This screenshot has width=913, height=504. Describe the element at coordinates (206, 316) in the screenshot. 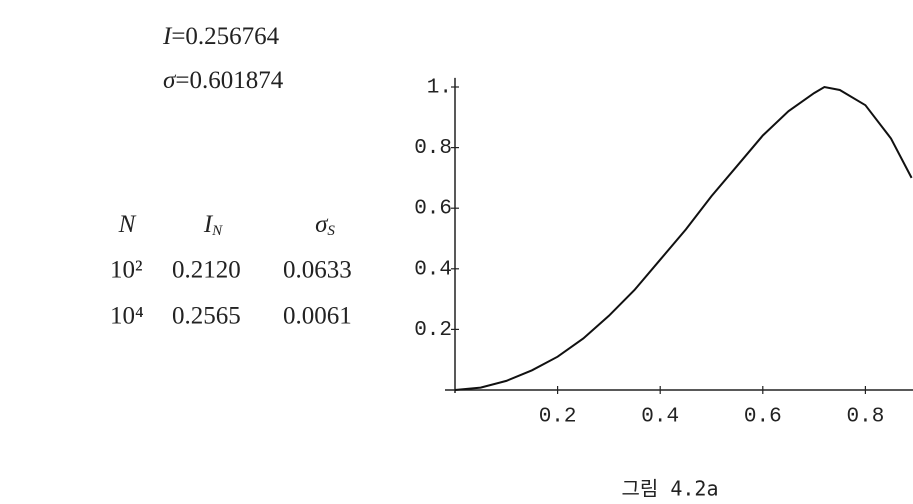

I see `table-cell: 0.2565` at that location.